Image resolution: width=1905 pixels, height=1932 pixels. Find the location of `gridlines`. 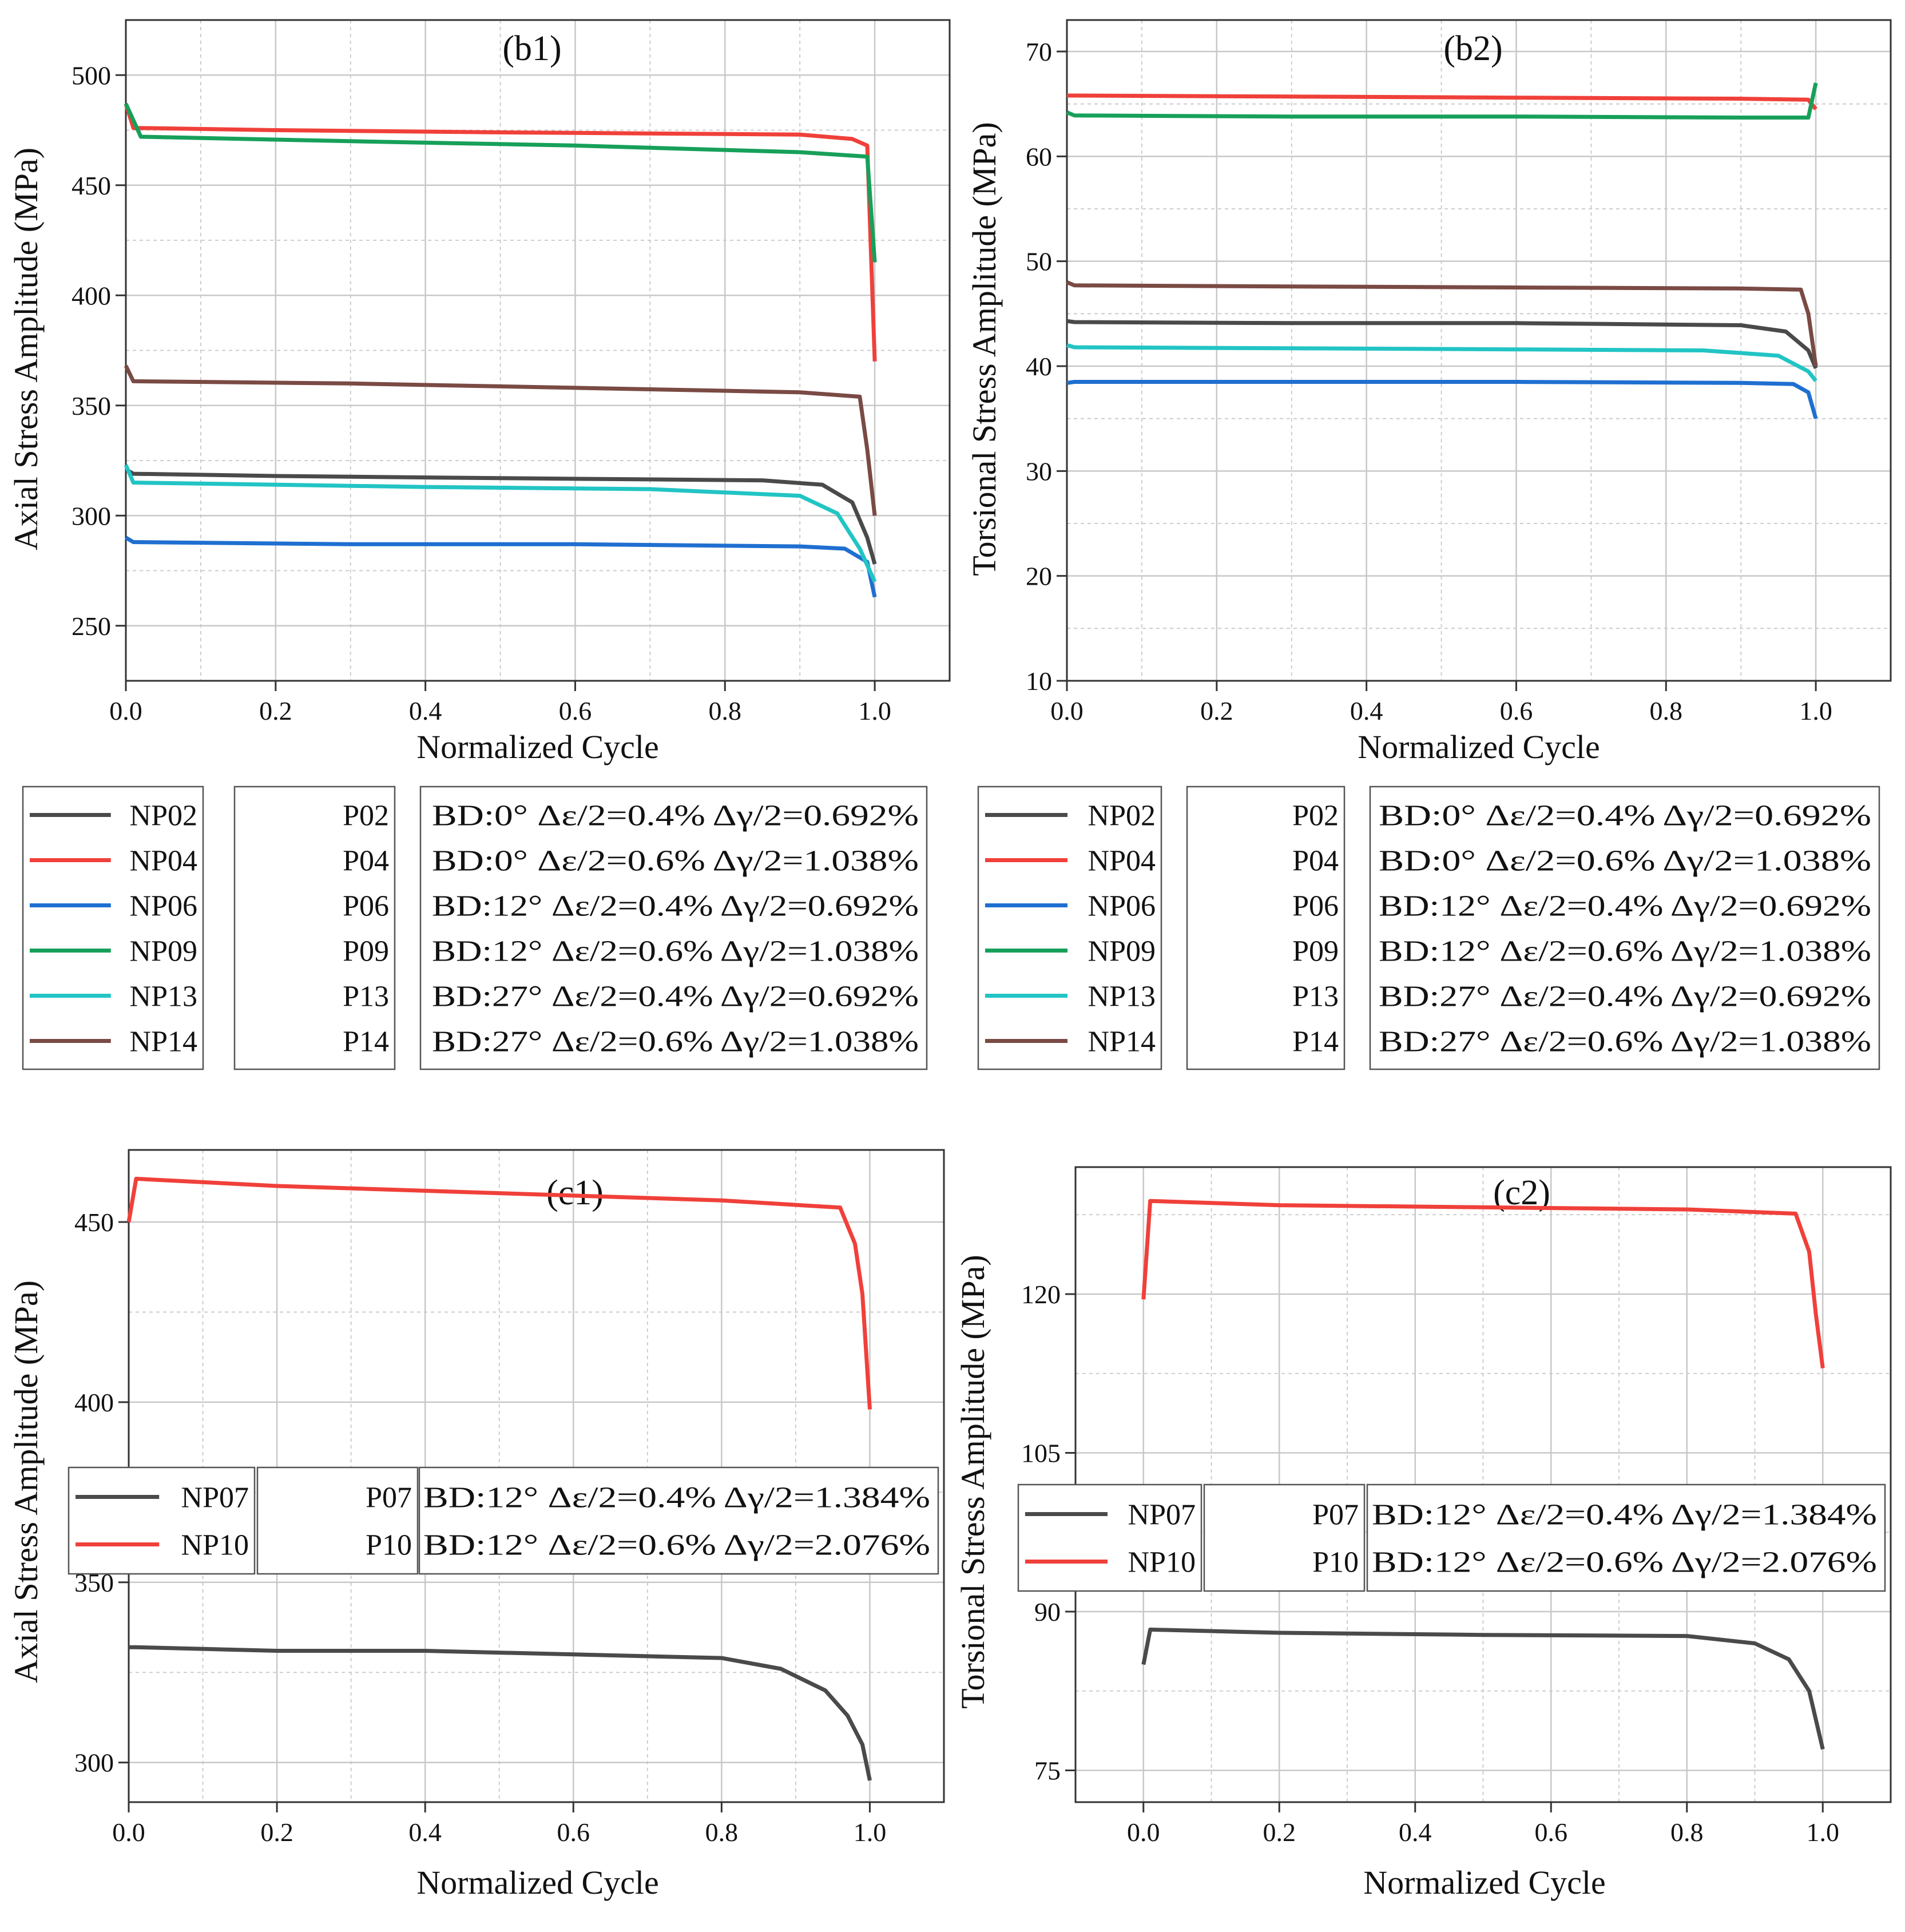

gridlines is located at coordinates (538, 350).